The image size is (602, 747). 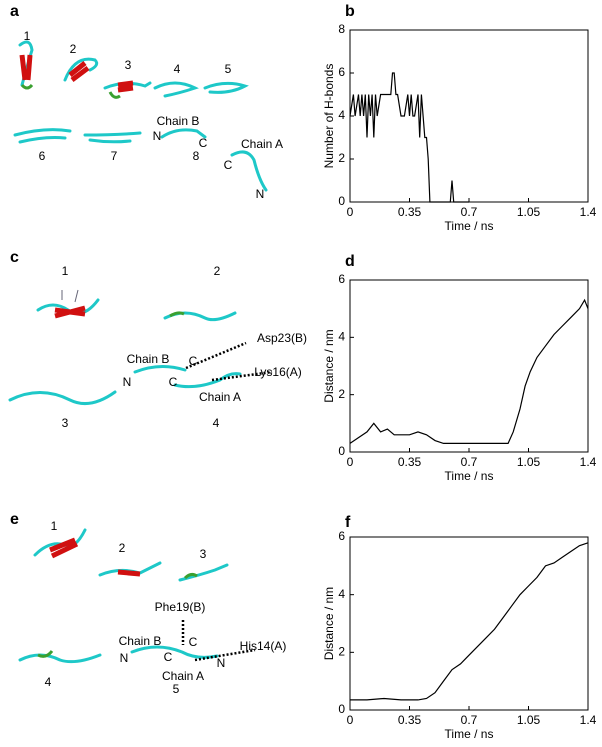 I want to click on structure-label: 7, so click(x=114, y=156).